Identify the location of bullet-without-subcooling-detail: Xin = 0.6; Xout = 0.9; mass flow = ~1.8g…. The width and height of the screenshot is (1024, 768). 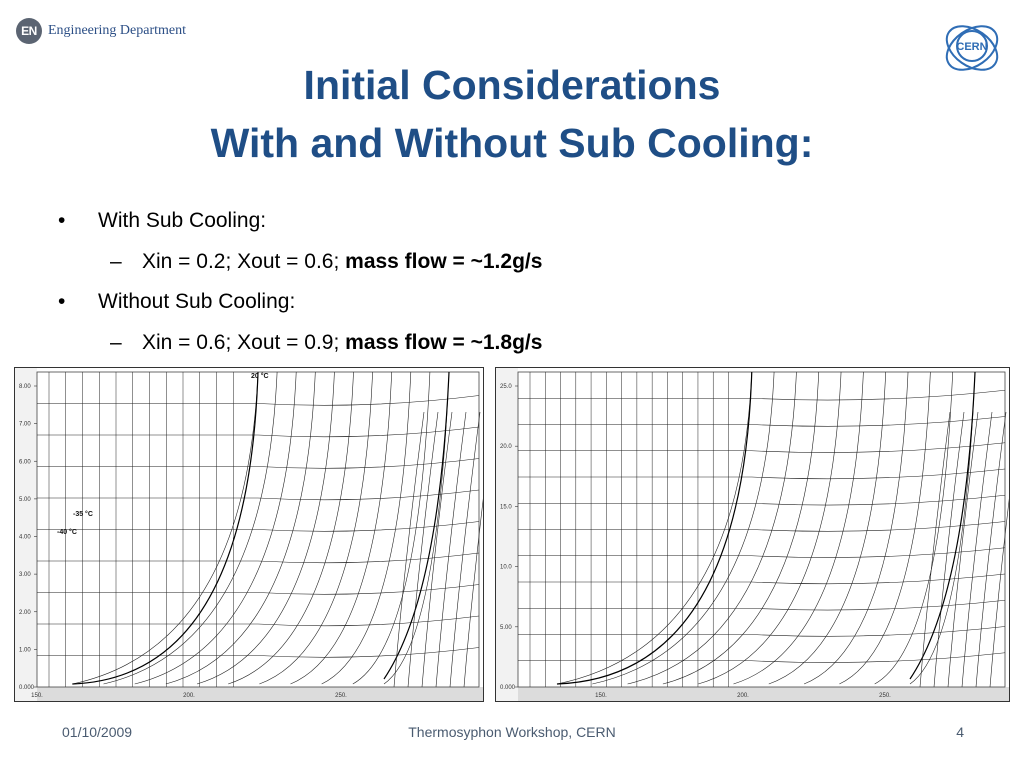
(300, 342).